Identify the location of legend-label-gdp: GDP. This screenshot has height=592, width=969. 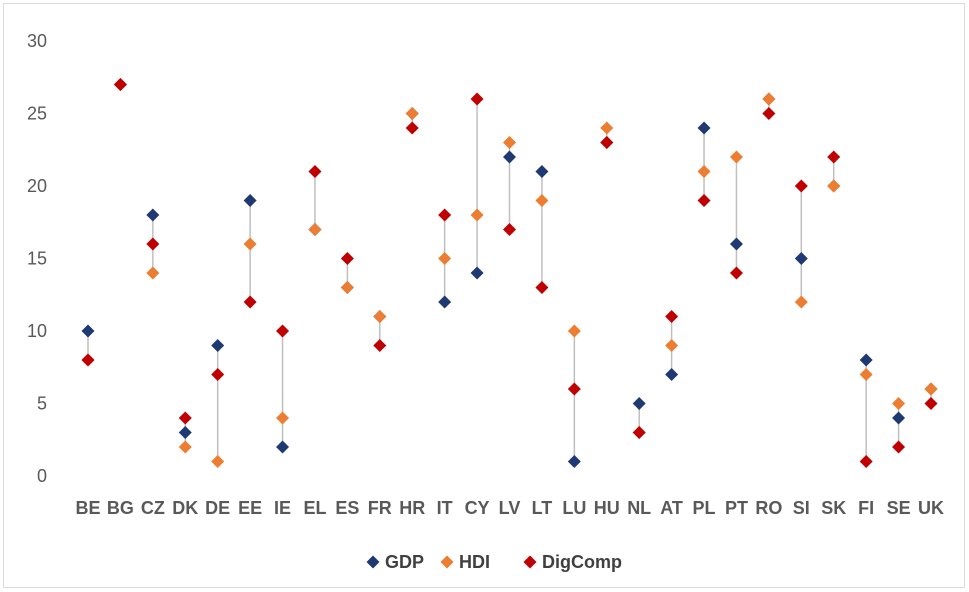
(404, 562).